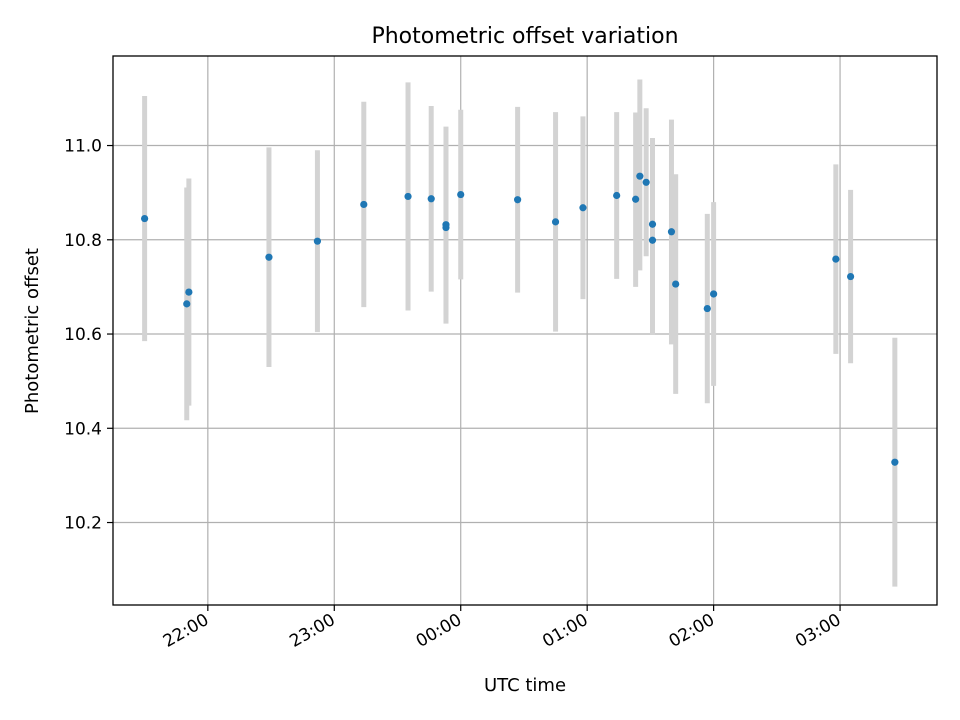  Describe the element at coordinates (83, 241) in the screenshot. I see `y-tick-label: 10.8` at that location.